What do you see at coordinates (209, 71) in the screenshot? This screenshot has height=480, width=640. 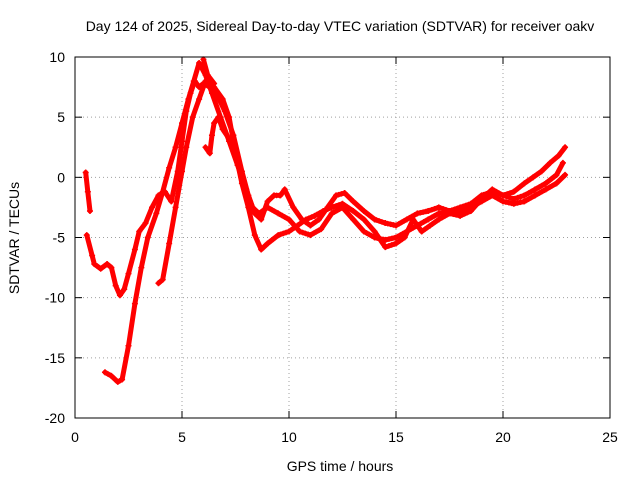 I see `series-track-f` at bounding box center [209, 71].